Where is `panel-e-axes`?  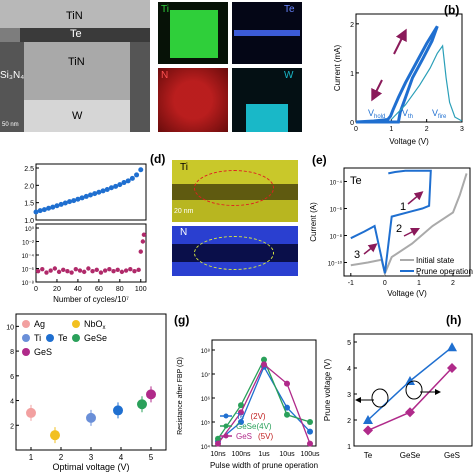 panel-e-axes is located at coordinates (407, 222).